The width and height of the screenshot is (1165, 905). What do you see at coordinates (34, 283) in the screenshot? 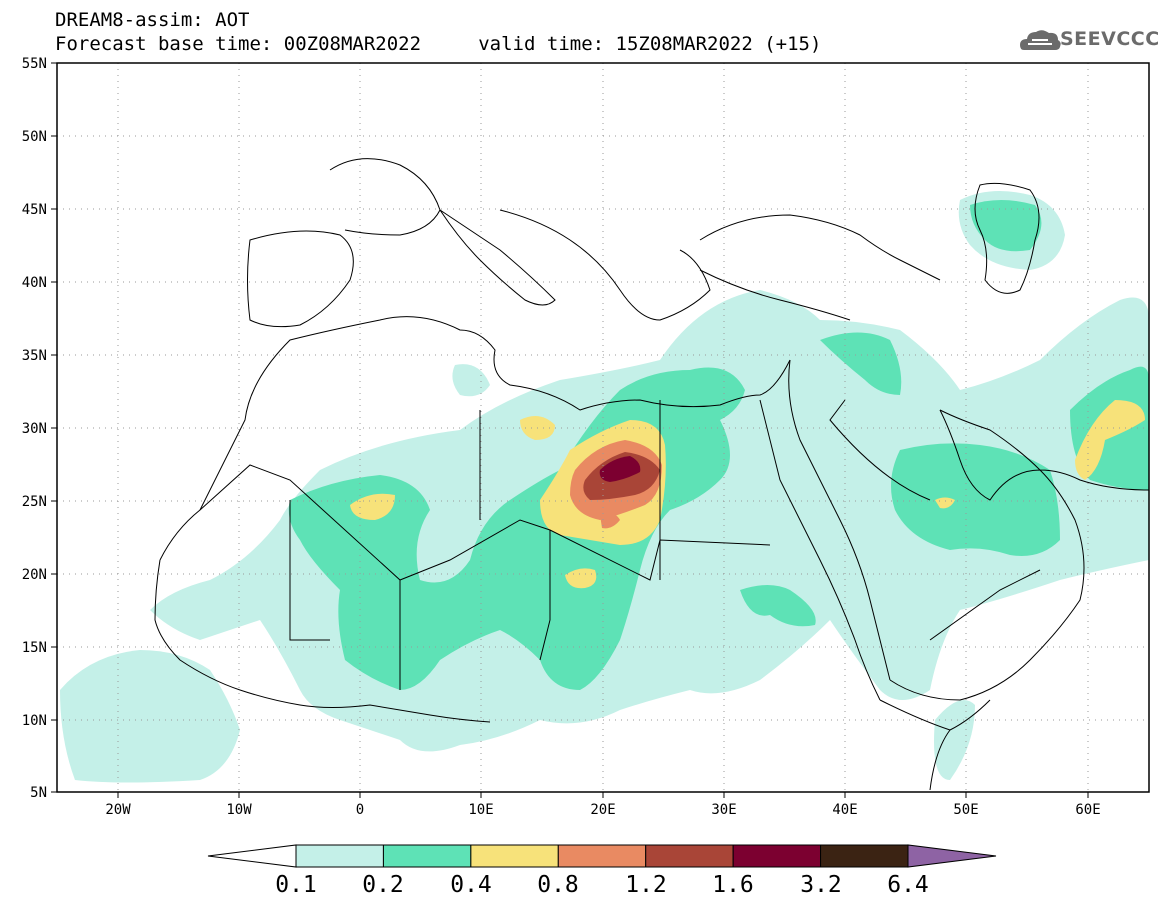
I see `lat-label: 40N` at bounding box center [34, 283].